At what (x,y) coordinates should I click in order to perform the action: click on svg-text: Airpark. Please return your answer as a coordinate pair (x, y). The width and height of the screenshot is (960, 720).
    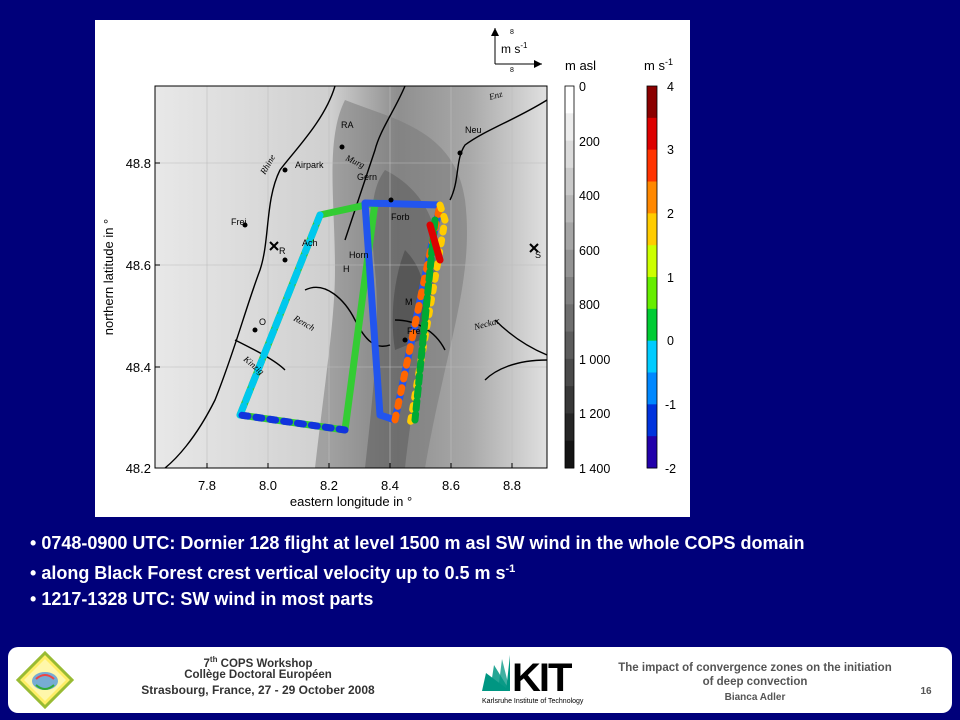
    Looking at the image, I should click on (309, 165).